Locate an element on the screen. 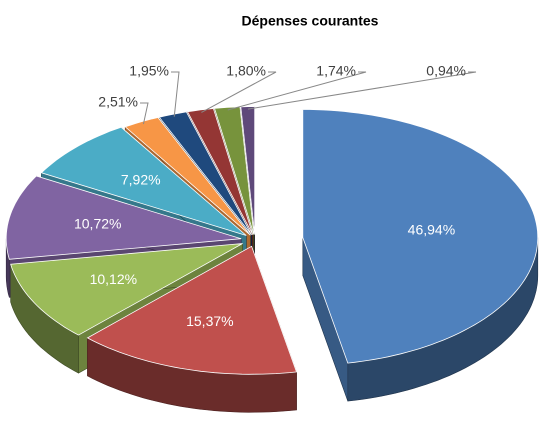 The height and width of the screenshot is (438, 558). chart-title: Dépenses courantes is located at coordinates (310, 21).